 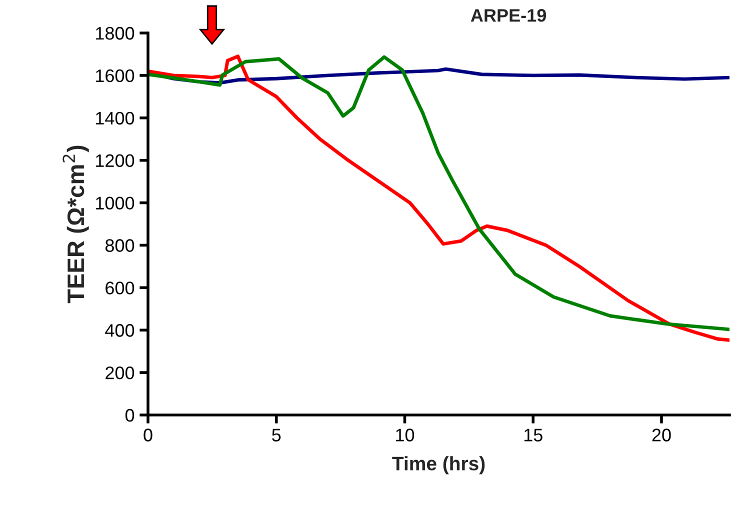 I want to click on x-tick-label: 5, so click(x=276, y=435).